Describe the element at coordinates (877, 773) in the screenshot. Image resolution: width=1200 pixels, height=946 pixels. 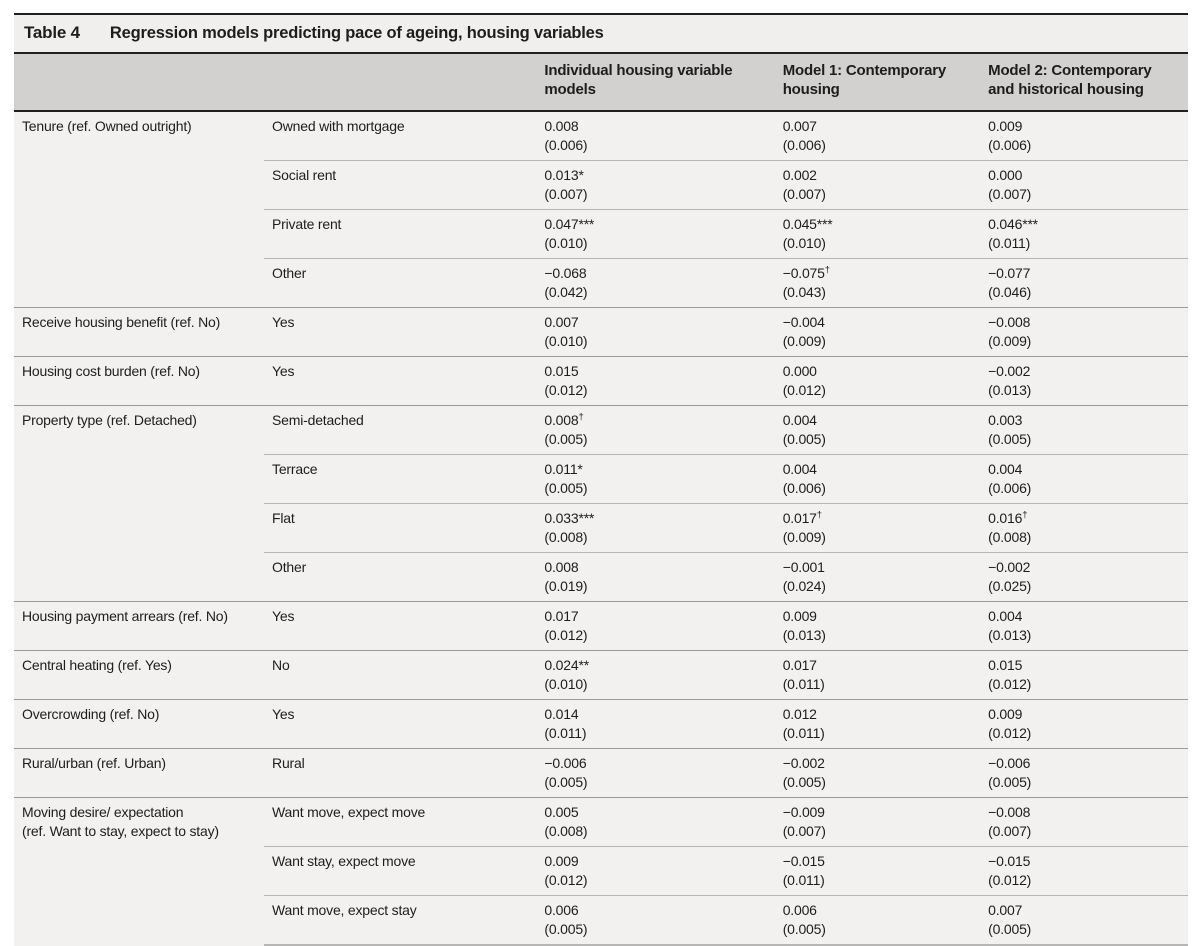
I see `estimate-cell: −0.002 (0.005)` at that location.